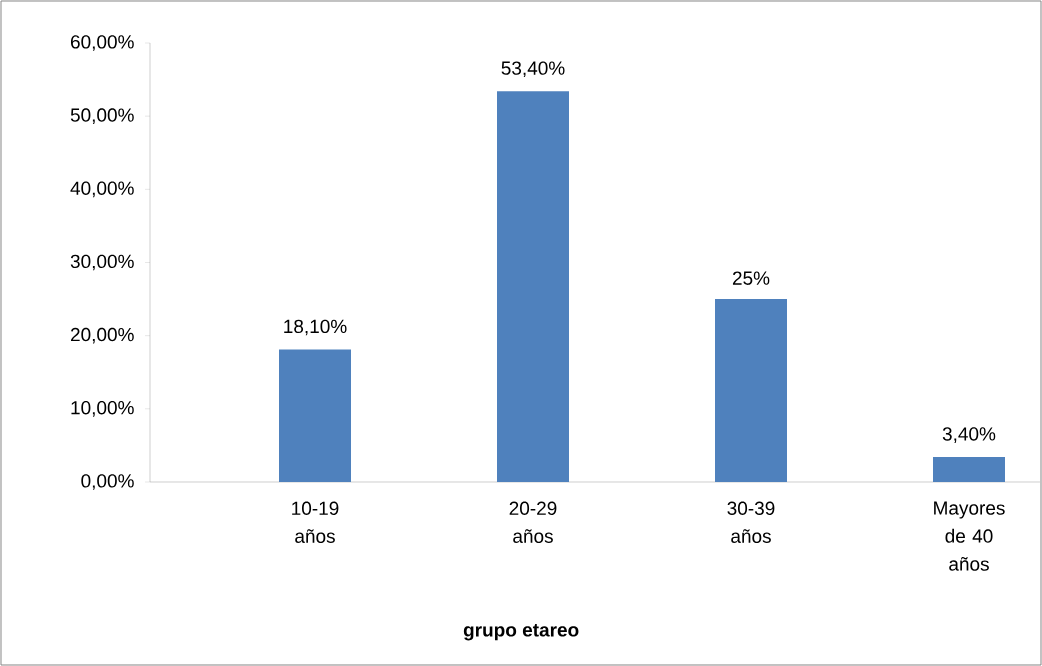 The image size is (1042, 666). What do you see at coordinates (102, 116) in the screenshot?
I see `y-tick-label: 50,00%` at bounding box center [102, 116].